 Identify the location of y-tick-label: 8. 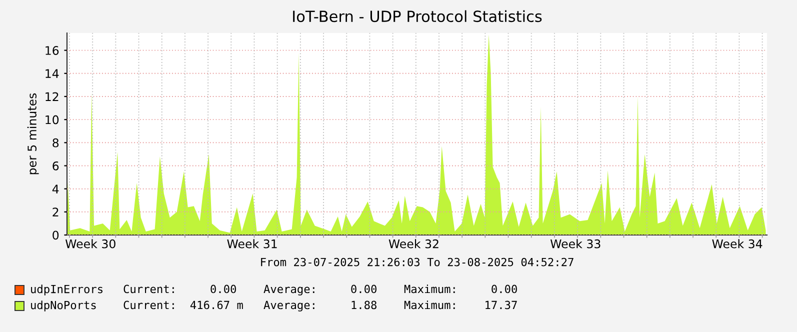
(55, 143).